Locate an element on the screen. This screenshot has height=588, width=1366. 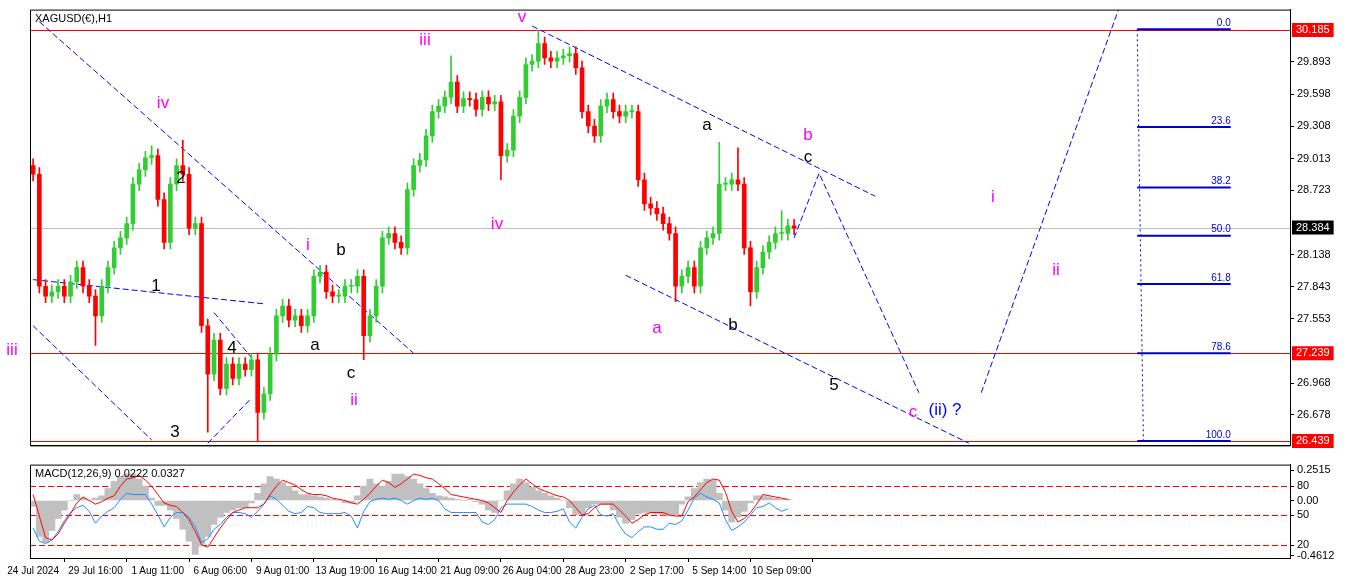
y-tick-label: 29.598 is located at coordinates (1314, 93).